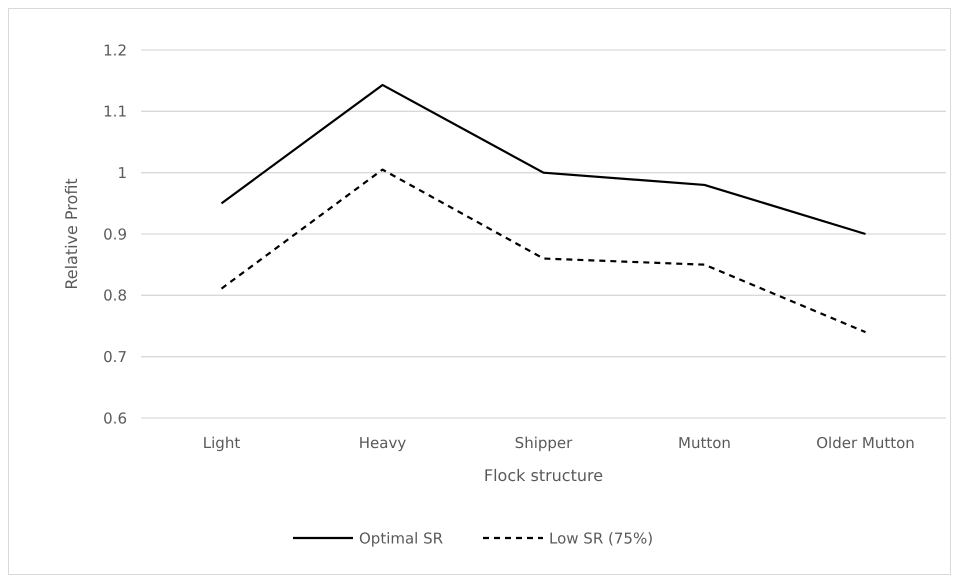  What do you see at coordinates (601, 538) in the screenshot?
I see `legend-label: Low SR (75%)` at bounding box center [601, 538].